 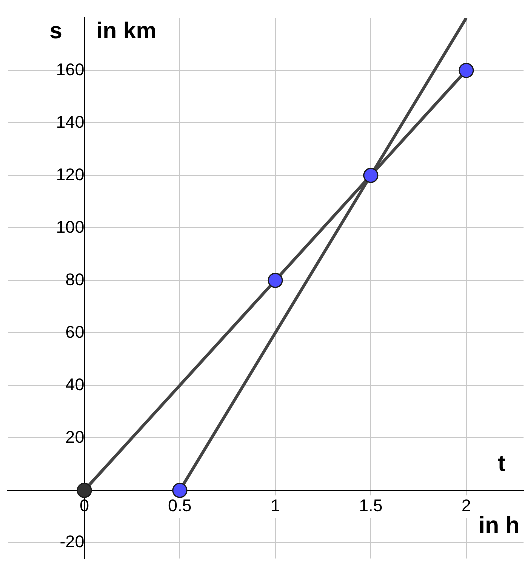 What do you see at coordinates (75, 332) in the screenshot?
I see `y-tick-label: 60` at bounding box center [75, 332].